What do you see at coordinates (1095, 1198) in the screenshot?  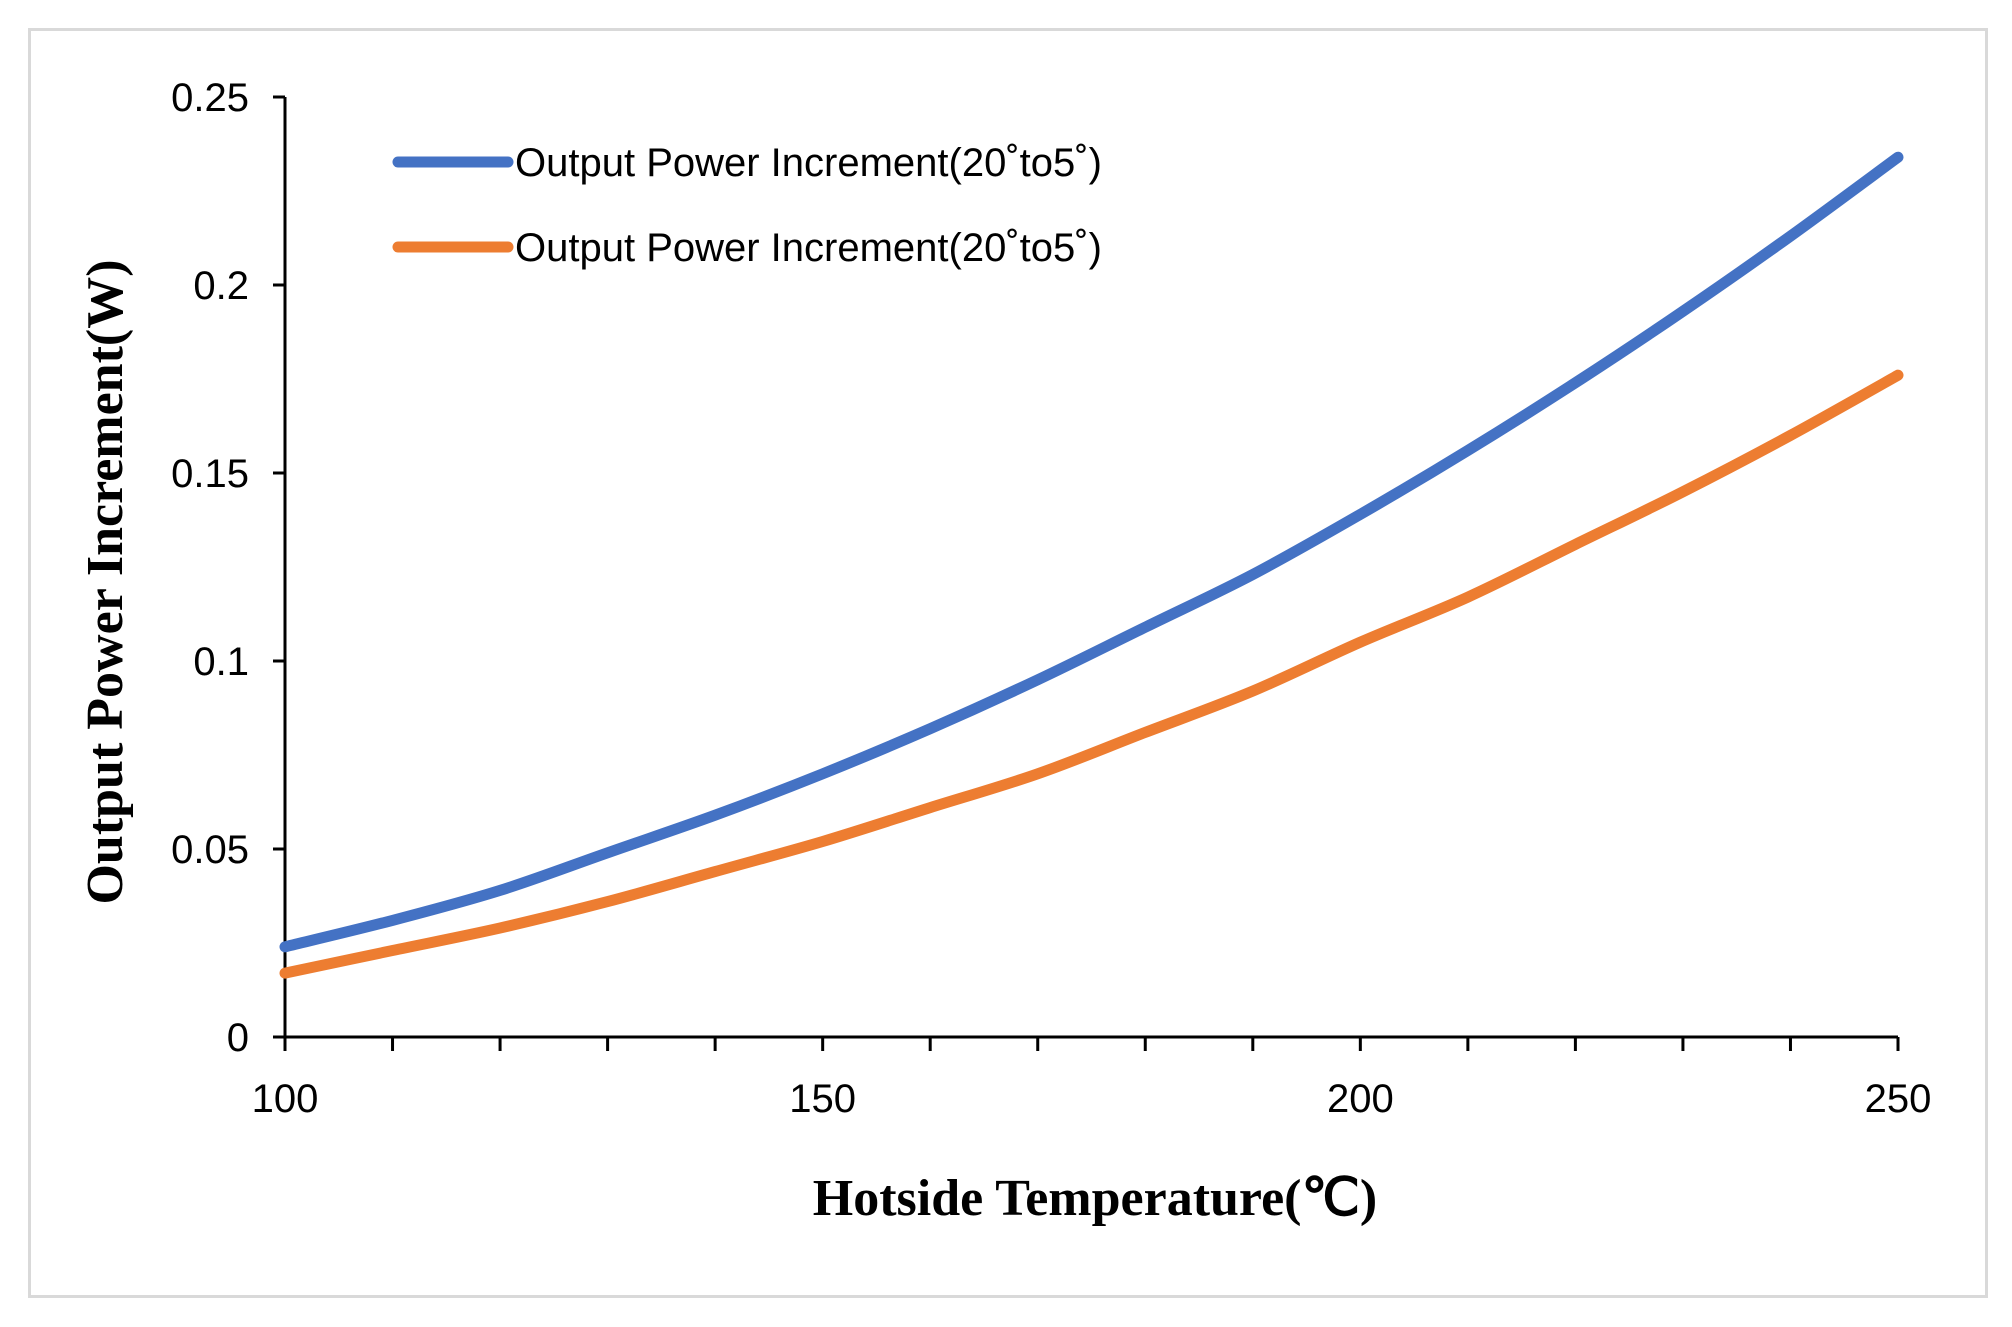 I see `x-axis-title: Hotside Temperature(℃)` at bounding box center [1095, 1198].